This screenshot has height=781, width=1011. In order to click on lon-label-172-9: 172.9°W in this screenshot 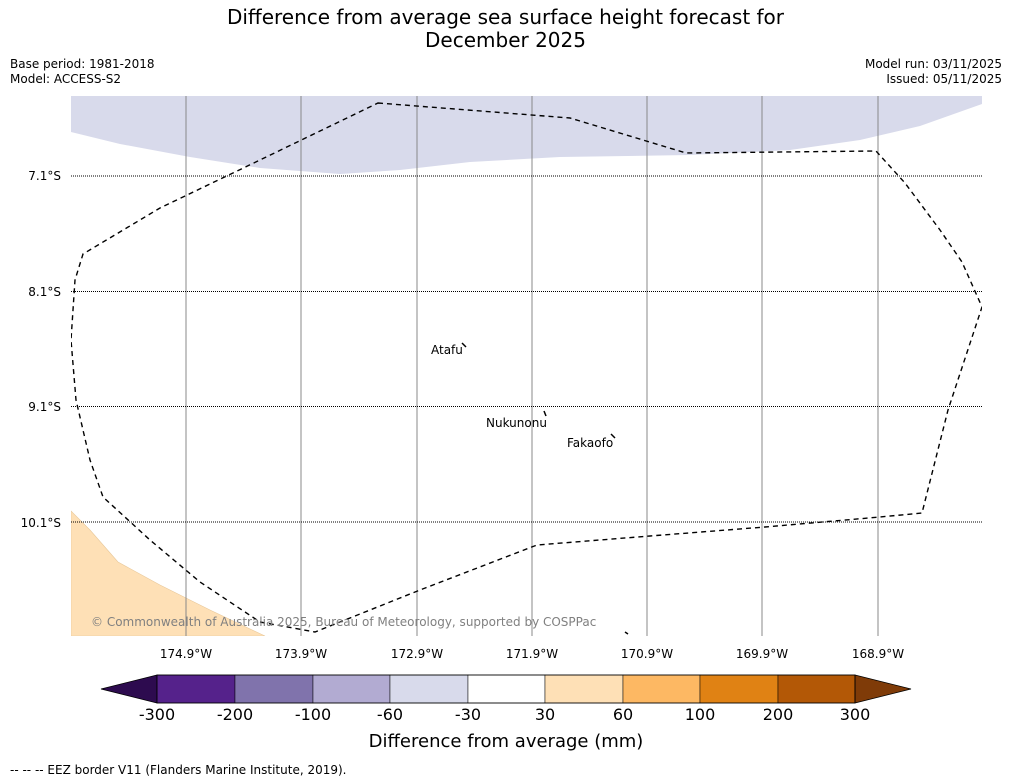, I will do `click(417, 654)`.